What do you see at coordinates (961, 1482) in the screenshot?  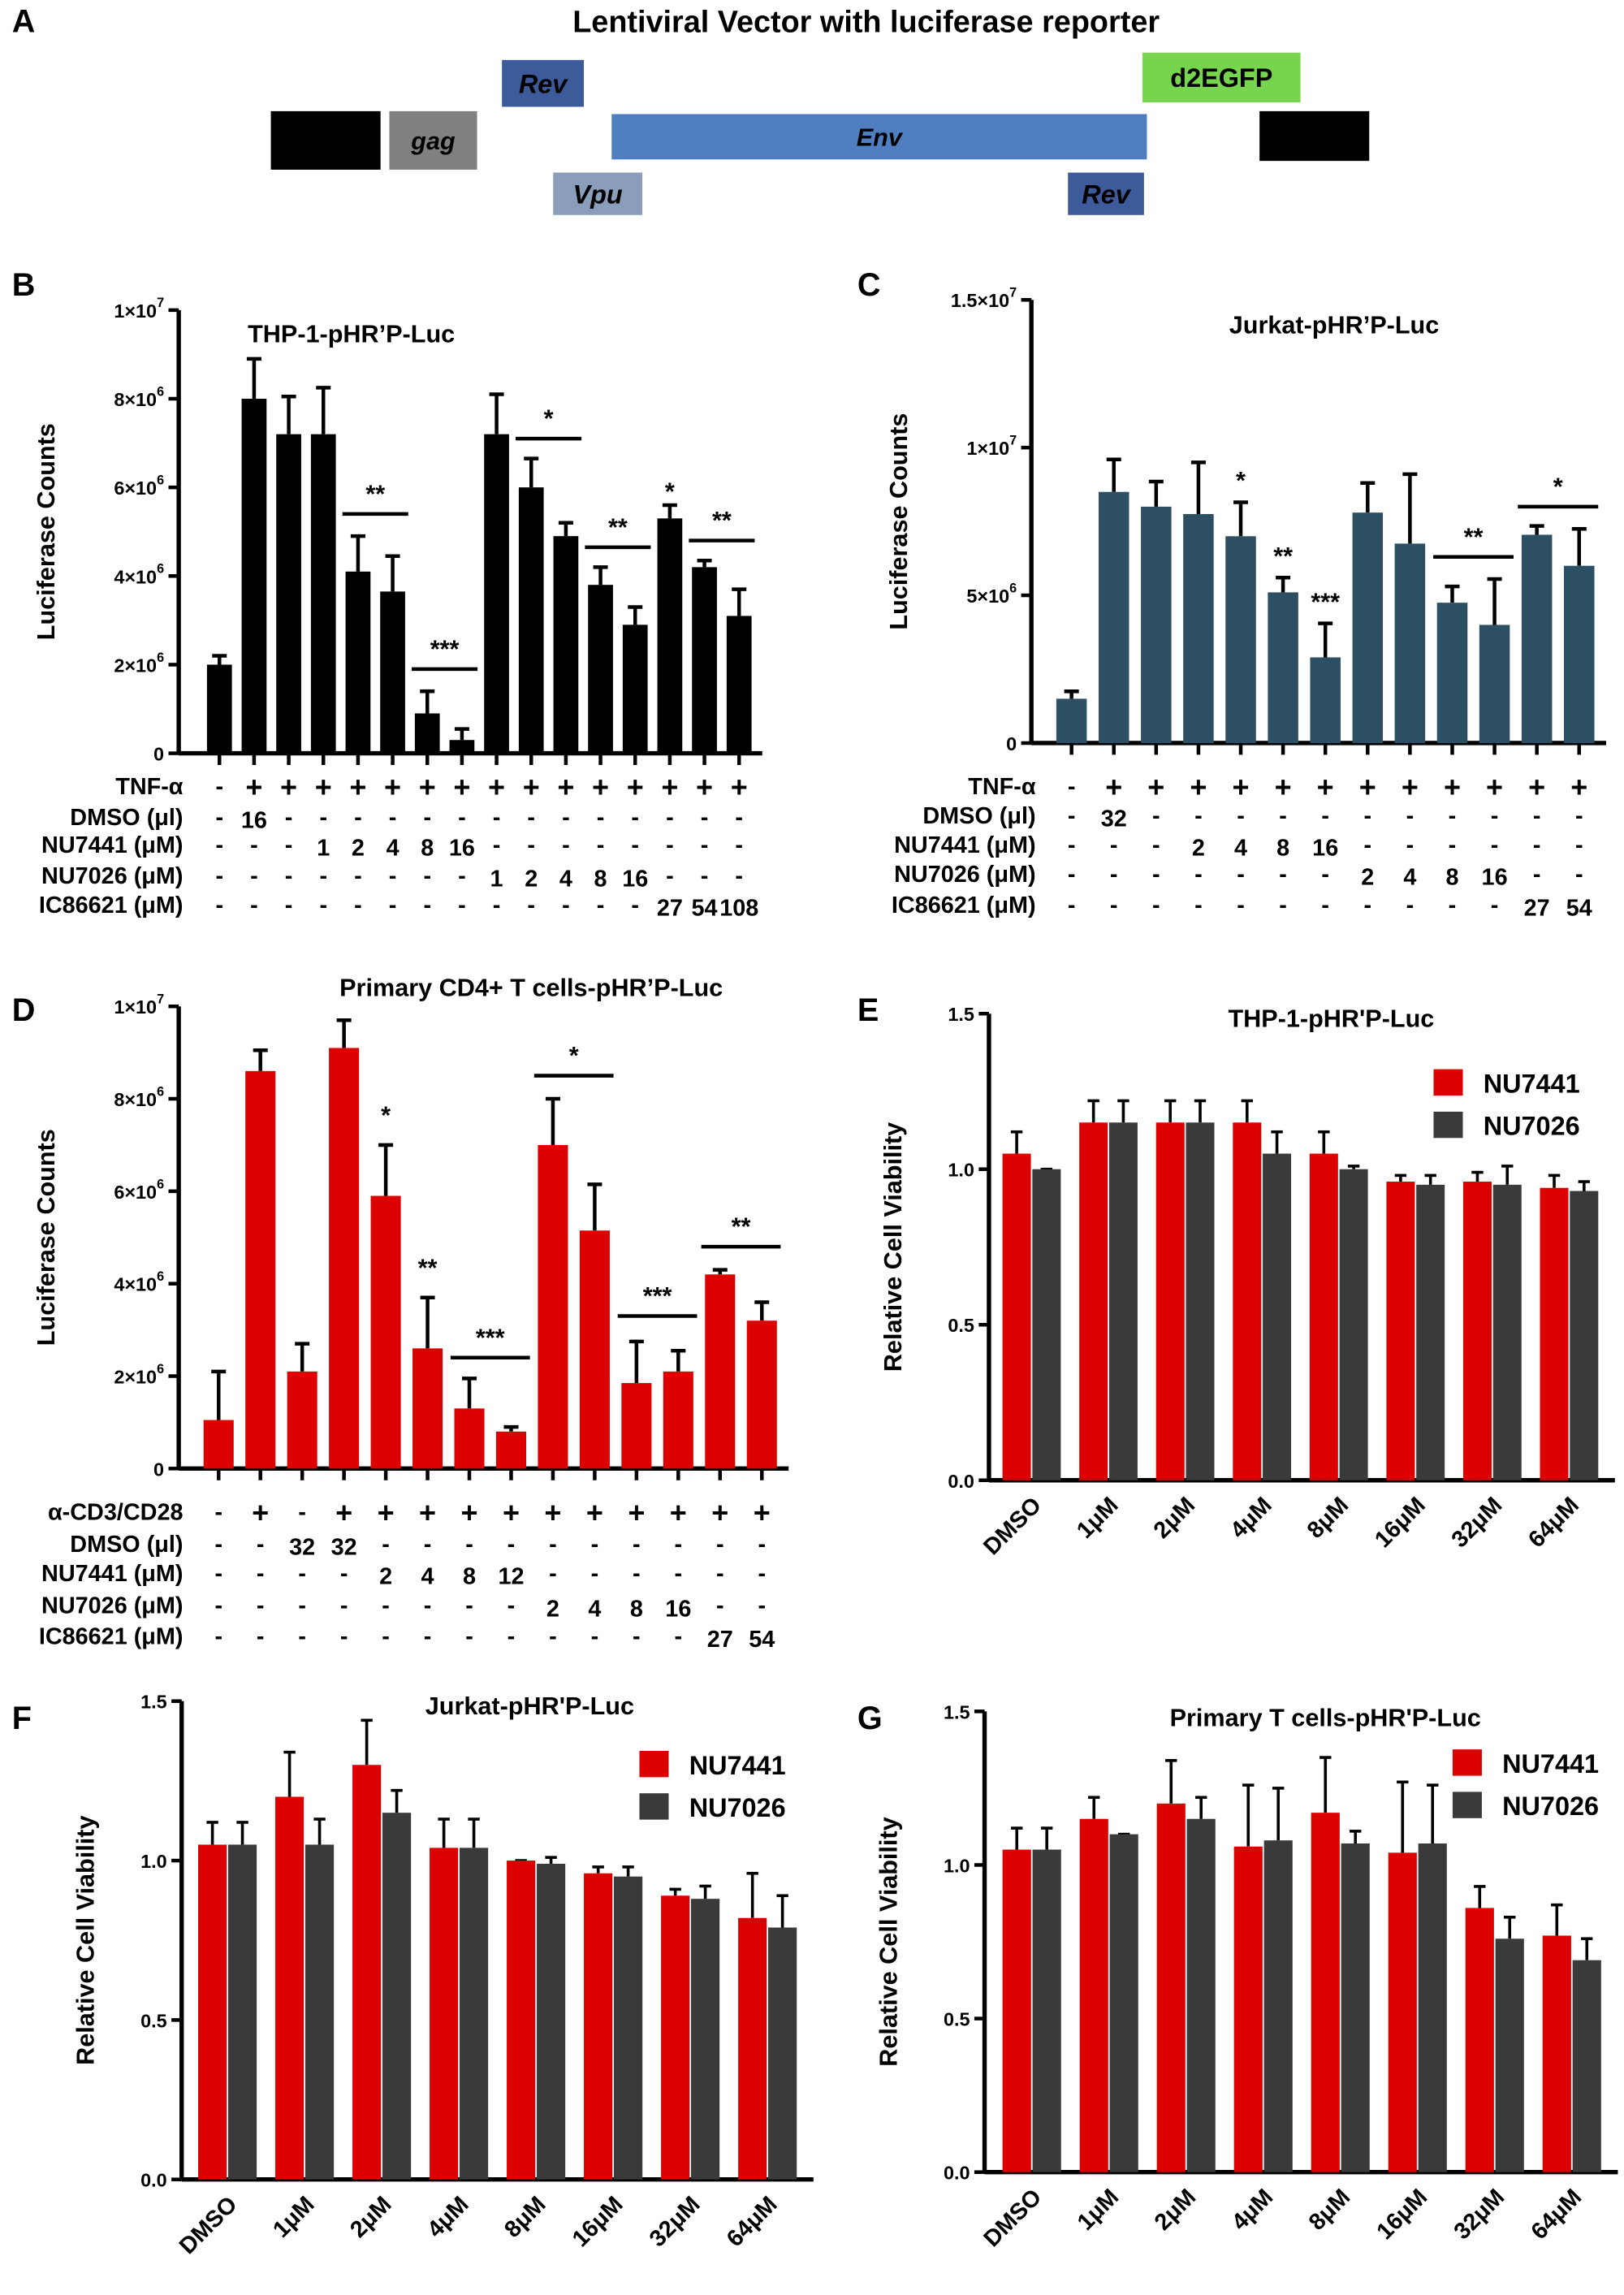 I see `y-tick-label: 0.0` at bounding box center [961, 1482].